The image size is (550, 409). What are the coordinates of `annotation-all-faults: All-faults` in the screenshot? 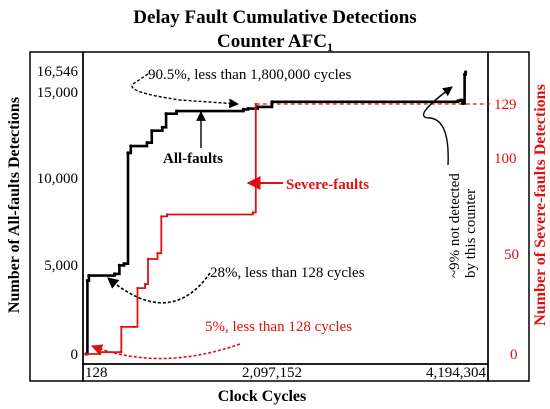 It's located at (193, 159).